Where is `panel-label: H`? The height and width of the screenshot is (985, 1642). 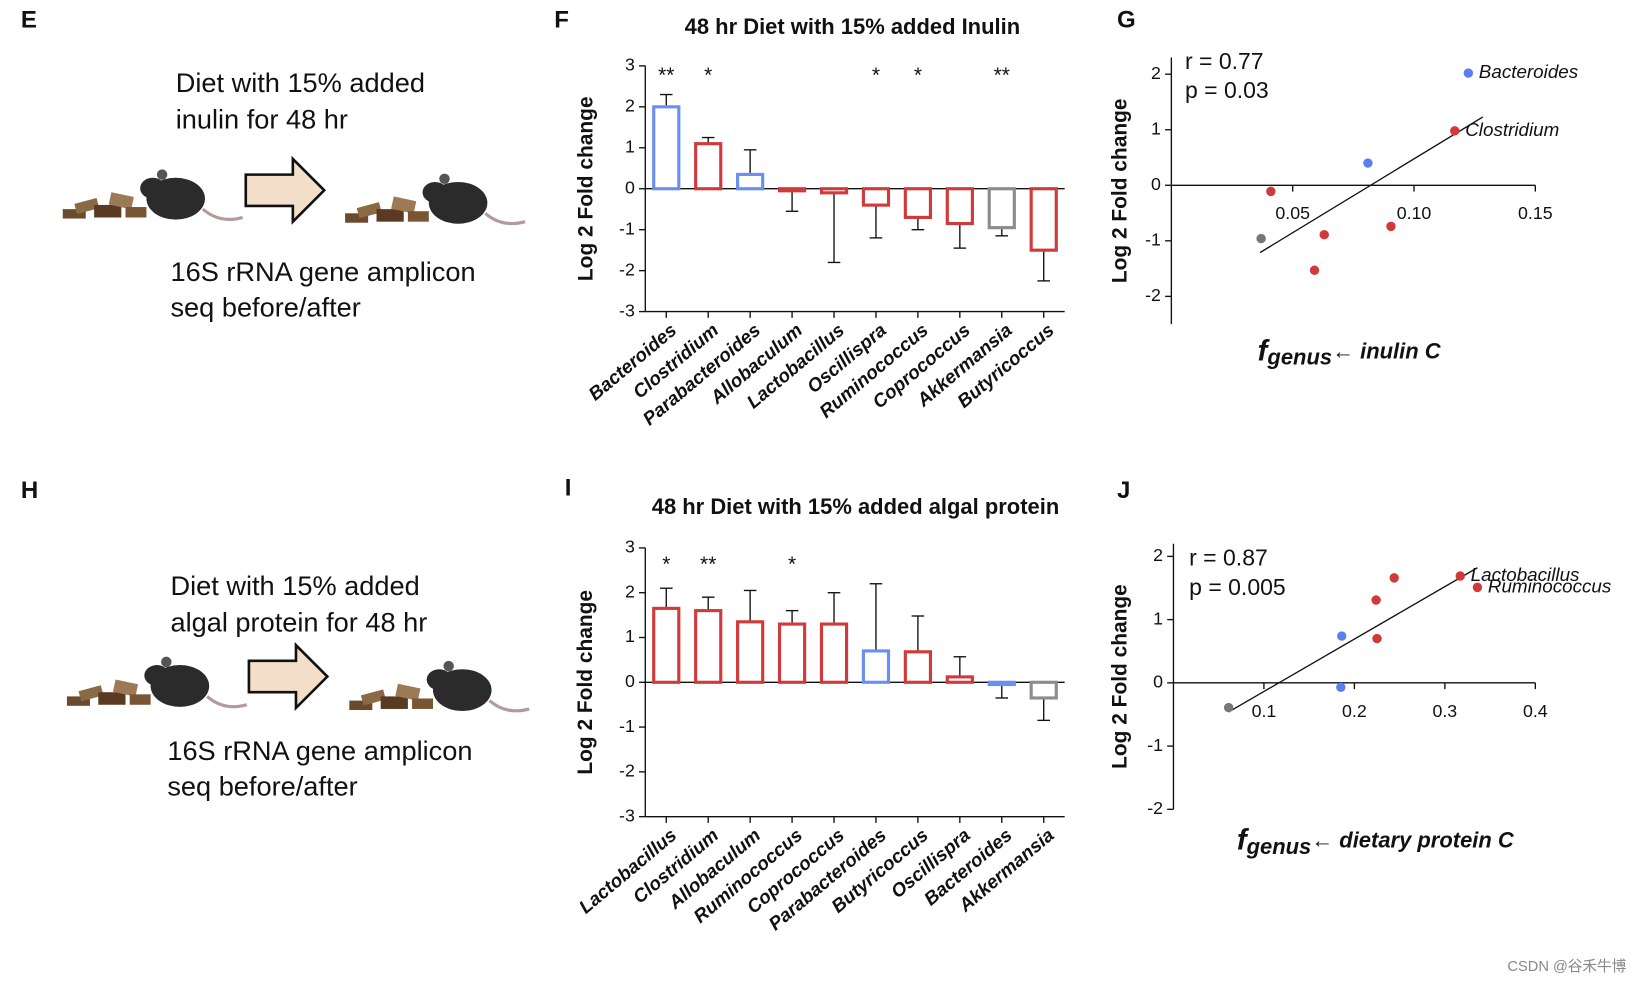
panel-label: H is located at coordinates (29, 490).